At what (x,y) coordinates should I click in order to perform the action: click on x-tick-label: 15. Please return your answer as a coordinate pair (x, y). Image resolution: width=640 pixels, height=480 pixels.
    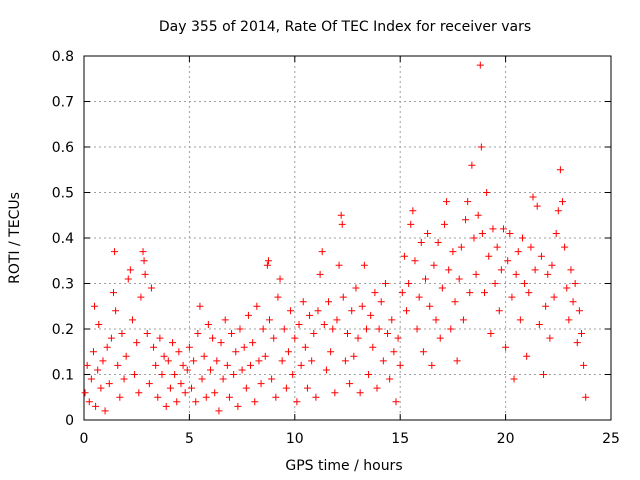
    Looking at the image, I should click on (400, 439).